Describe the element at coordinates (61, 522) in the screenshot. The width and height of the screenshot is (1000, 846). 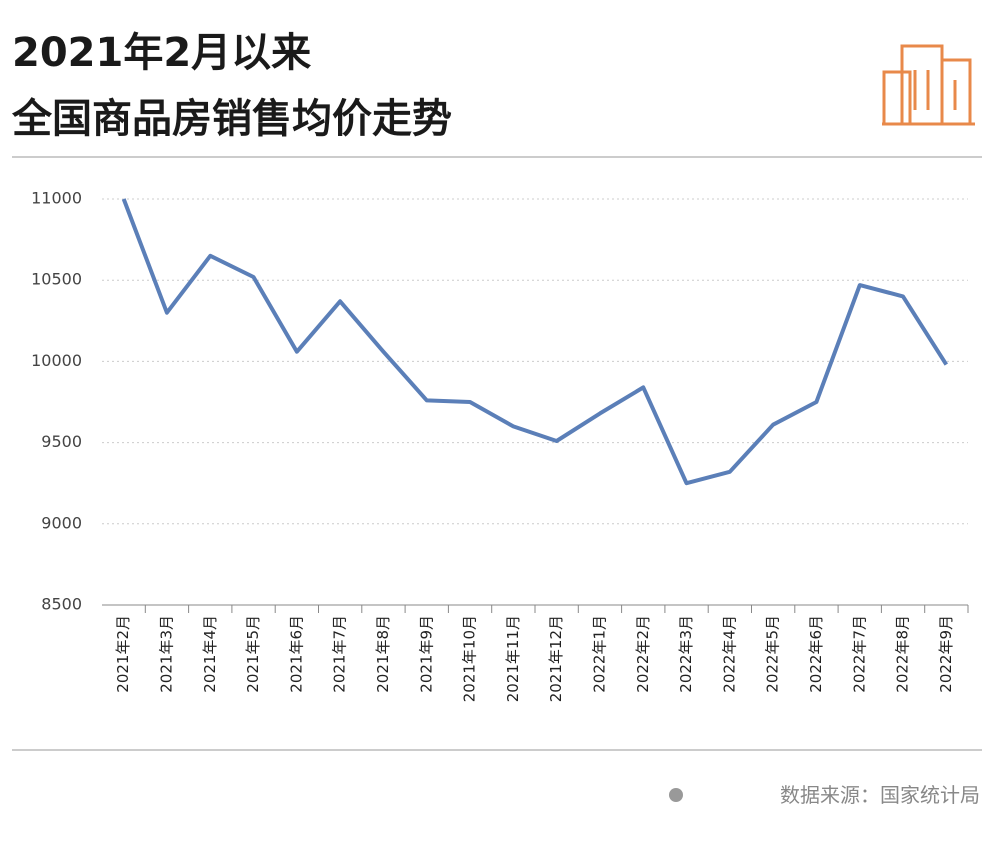
I see `y-tick-label: 9000` at that location.